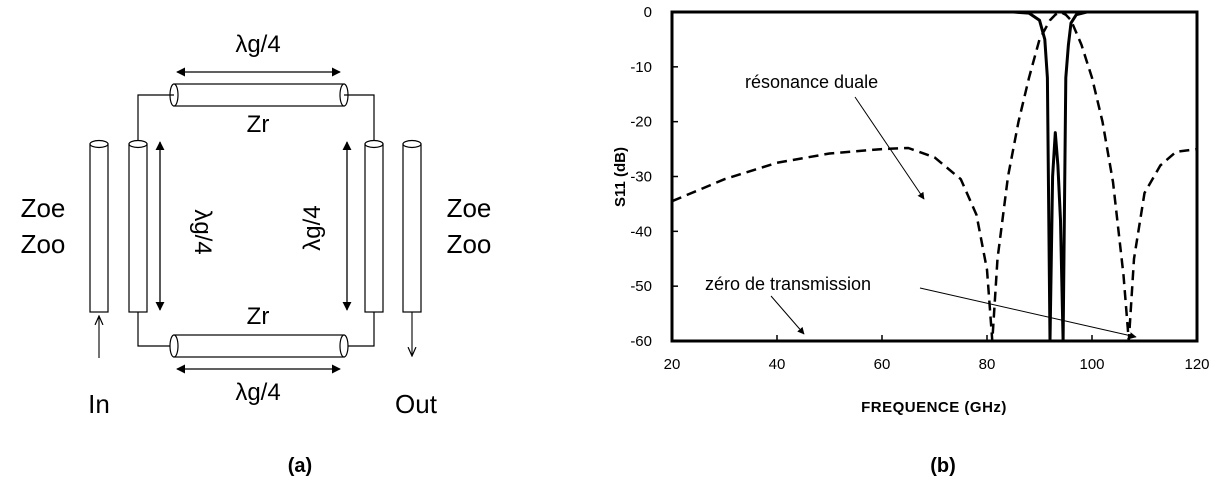  Describe the element at coordinates (641, 341) in the screenshot. I see `y-tick-label: -60` at that location.